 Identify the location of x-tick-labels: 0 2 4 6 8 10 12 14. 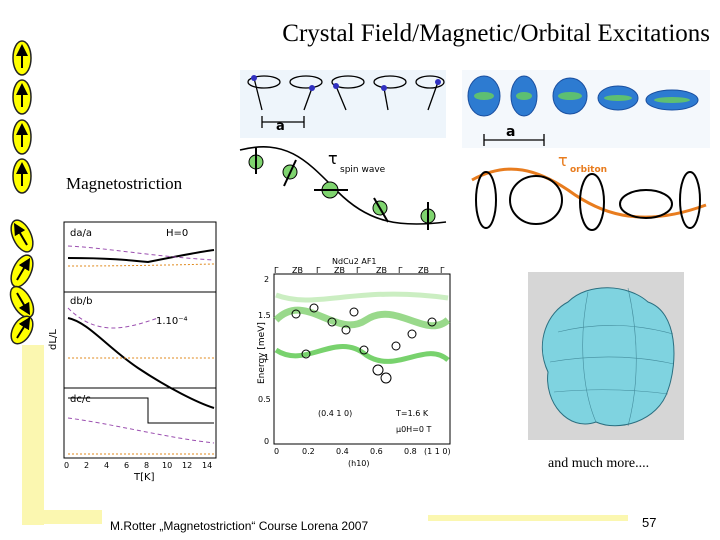
(138, 465).